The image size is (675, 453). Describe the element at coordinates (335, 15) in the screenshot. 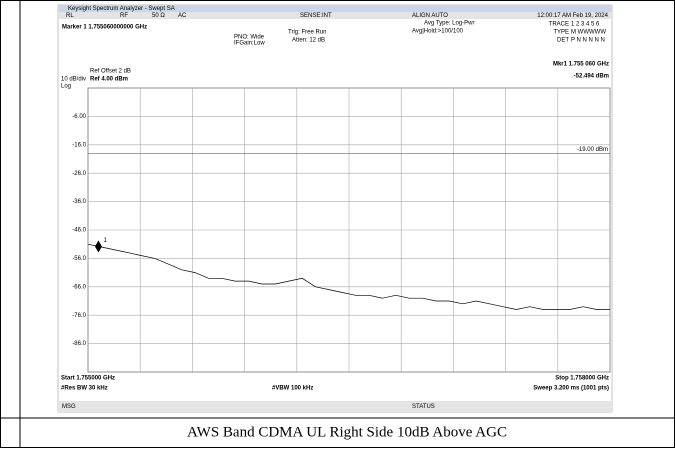

I see `status-bar` at that location.